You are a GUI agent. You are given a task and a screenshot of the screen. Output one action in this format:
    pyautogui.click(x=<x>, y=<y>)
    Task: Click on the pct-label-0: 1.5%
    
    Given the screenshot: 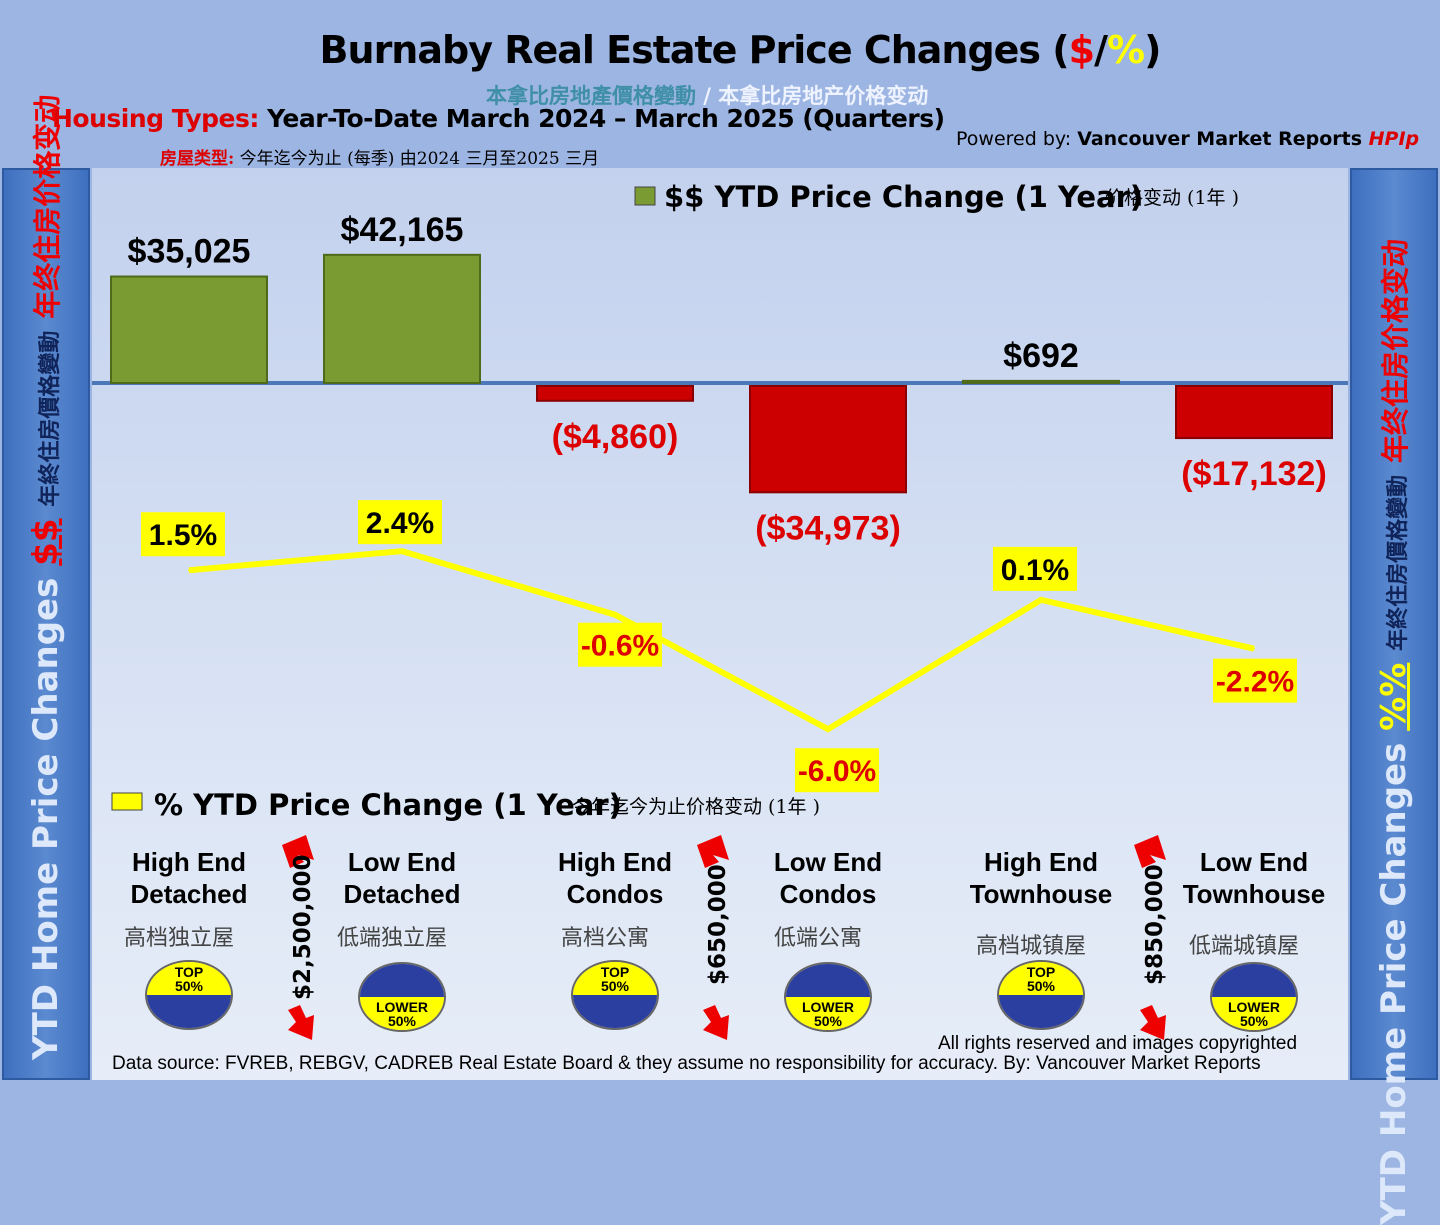 What is the action you would take?
    pyautogui.click(x=183, y=535)
    